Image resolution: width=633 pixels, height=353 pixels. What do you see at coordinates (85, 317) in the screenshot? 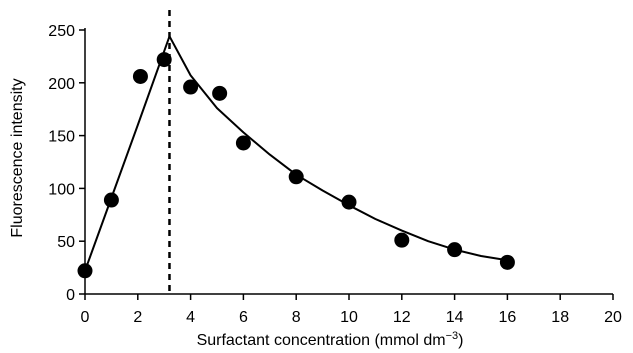
I see `x-tick-label: 0` at bounding box center [85, 317].